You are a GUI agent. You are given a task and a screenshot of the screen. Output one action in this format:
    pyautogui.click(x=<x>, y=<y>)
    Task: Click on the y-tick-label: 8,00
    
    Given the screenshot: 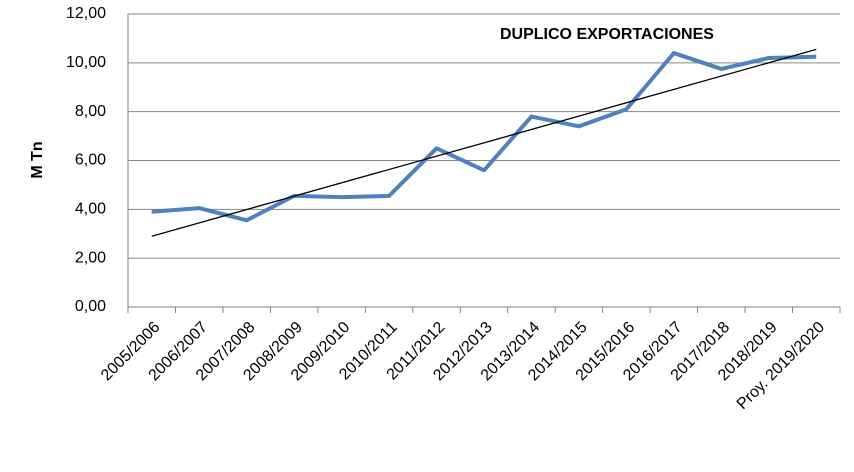 What is the action you would take?
    pyautogui.click(x=90, y=111)
    